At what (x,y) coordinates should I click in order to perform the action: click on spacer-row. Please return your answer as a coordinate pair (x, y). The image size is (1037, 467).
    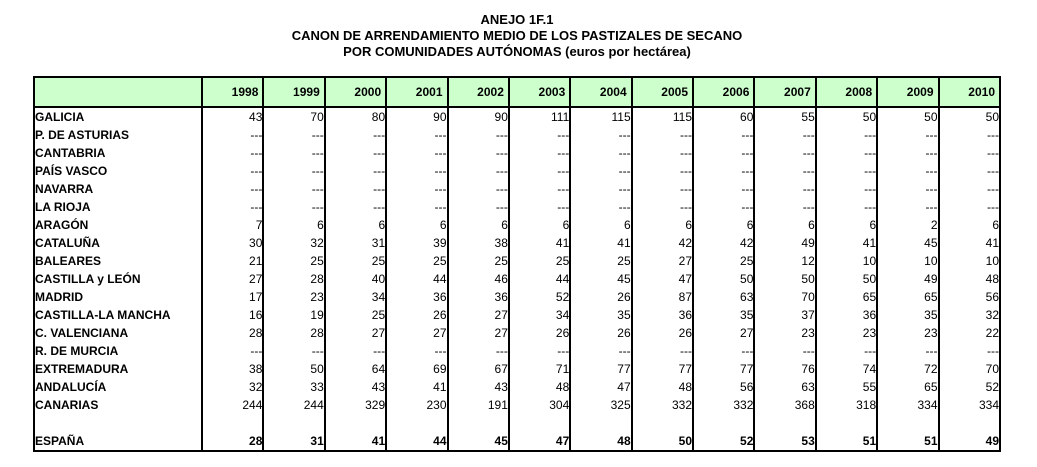
    Looking at the image, I should click on (517, 423).